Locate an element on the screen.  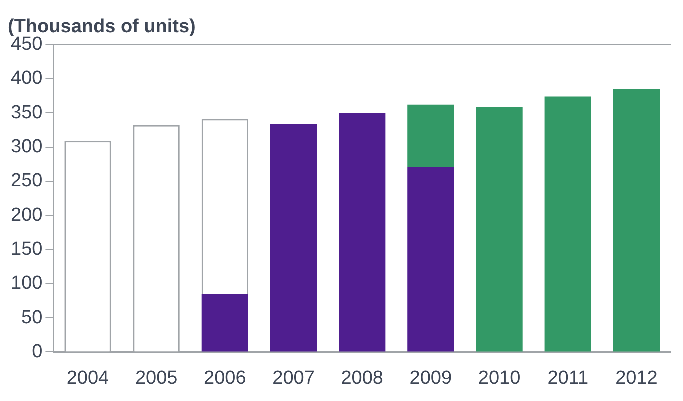
y-axis-title: (Thousands of units) is located at coordinates (102, 27).